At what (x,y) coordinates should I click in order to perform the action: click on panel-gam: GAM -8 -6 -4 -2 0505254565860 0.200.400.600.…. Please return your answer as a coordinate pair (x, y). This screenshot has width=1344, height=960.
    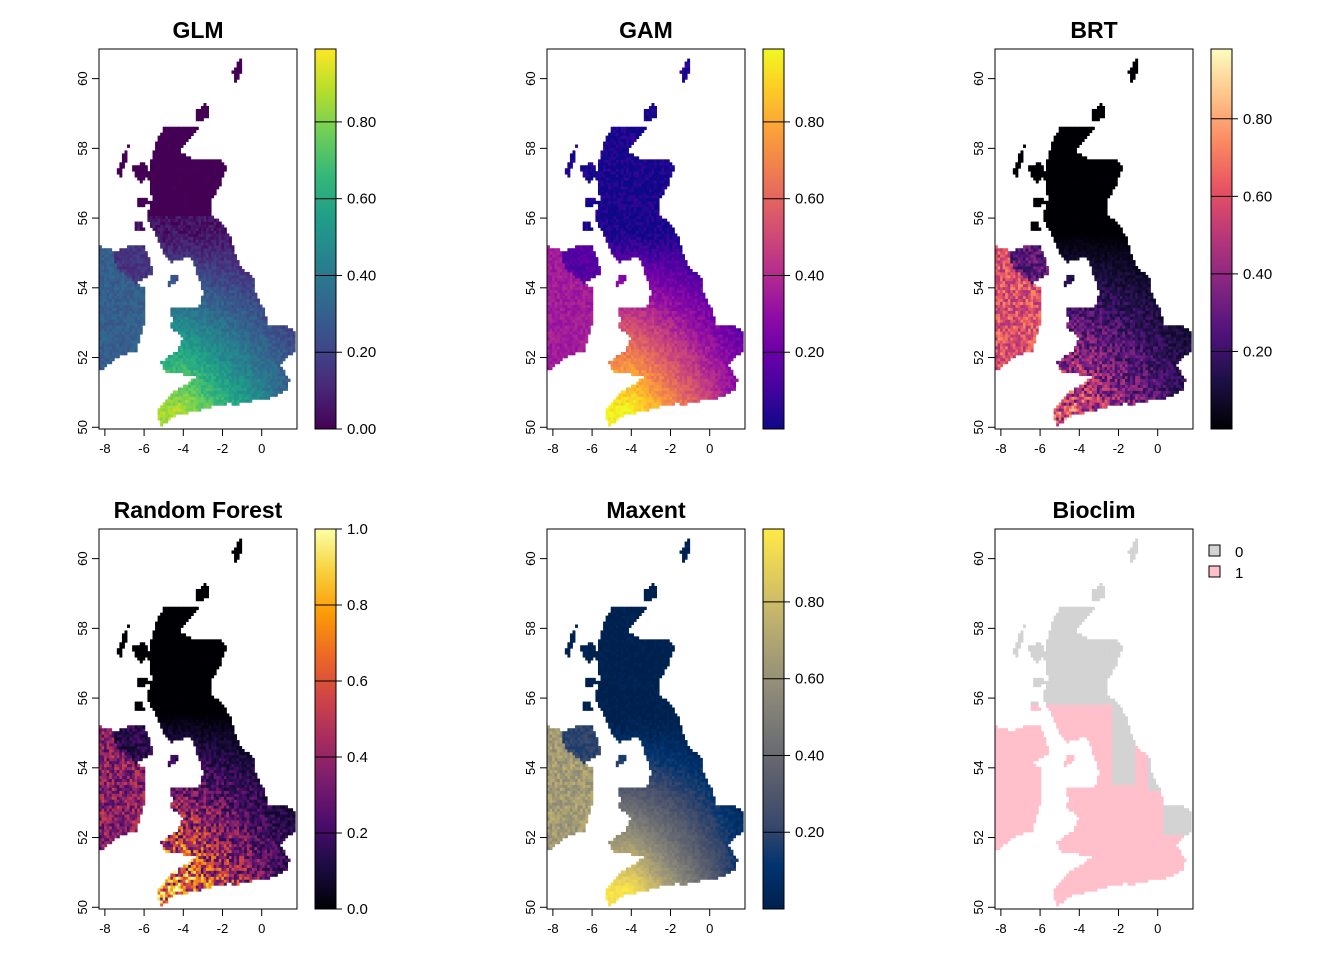
    Looking at the image, I should click on (673, 236).